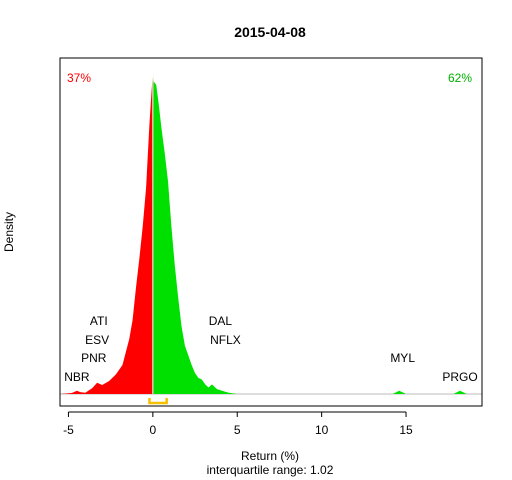 This screenshot has height=480, width=512. What do you see at coordinates (402, 358) in the screenshot?
I see `annotation-myl: MYL` at bounding box center [402, 358].